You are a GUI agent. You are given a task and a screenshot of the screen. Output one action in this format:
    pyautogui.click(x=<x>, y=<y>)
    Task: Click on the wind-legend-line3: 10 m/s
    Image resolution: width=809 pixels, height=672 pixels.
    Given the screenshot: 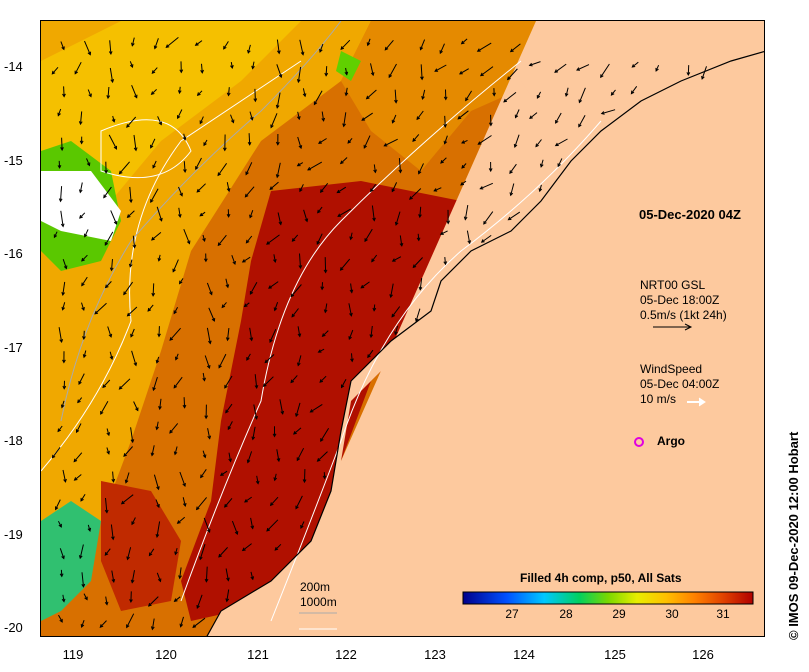 What is the action you would take?
    pyautogui.click(x=658, y=399)
    